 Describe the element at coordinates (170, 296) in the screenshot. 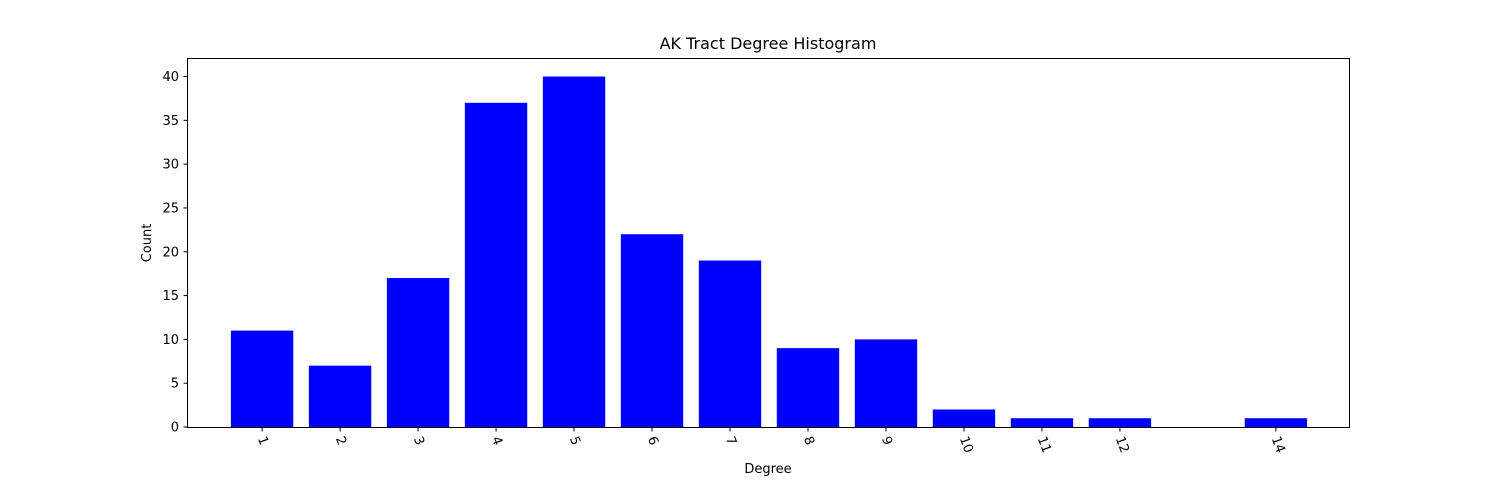

I see `y-tick-label: 15` at that location.